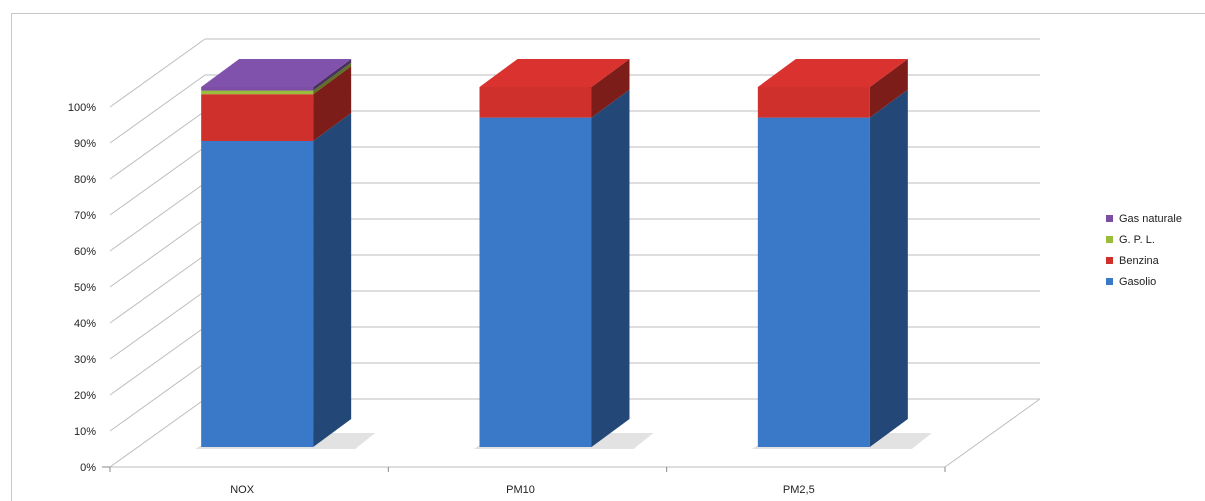  What do you see at coordinates (257, 89) in the screenshot?
I see `bar-gas-naturale-front` at bounding box center [257, 89].